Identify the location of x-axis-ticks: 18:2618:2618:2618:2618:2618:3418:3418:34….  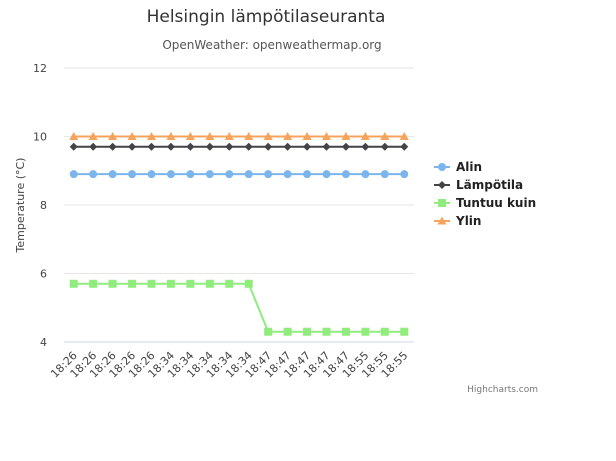
(229, 365).